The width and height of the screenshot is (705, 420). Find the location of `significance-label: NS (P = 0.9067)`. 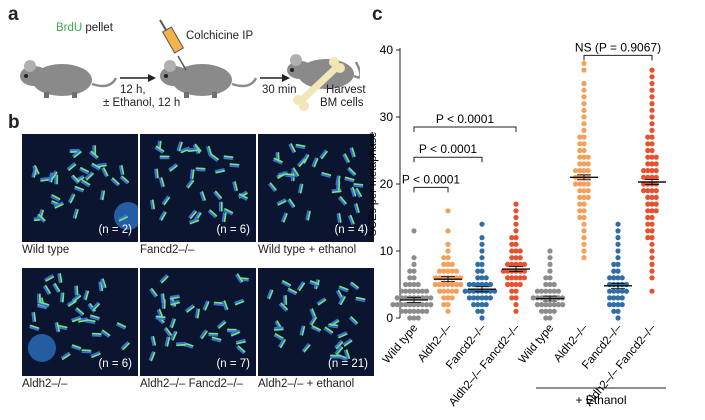

significance-label: NS (P = 0.9067) is located at coordinates (618, 47).